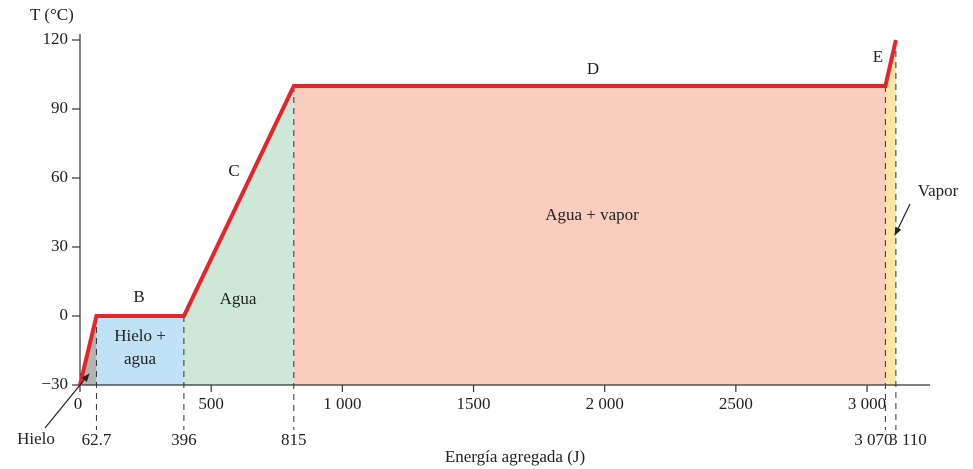 This screenshot has width=973, height=469. I want to click on x-tick-label: 2500, so click(736, 403).